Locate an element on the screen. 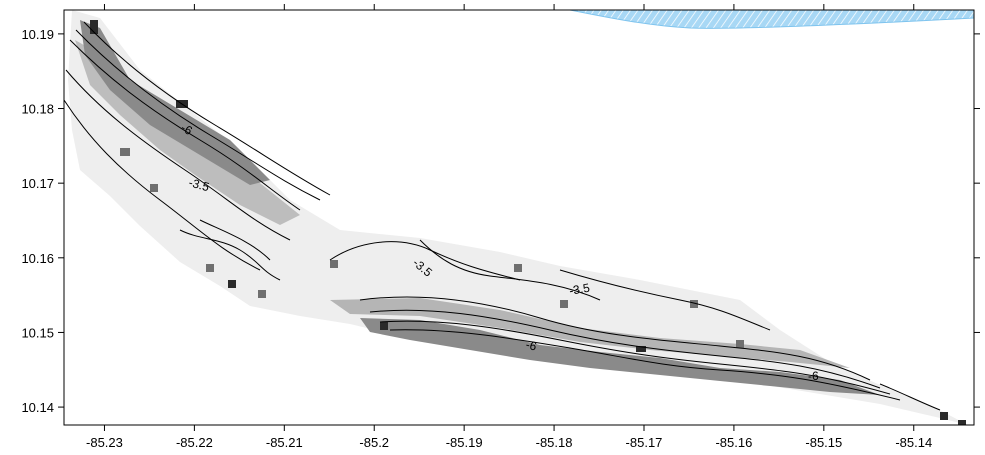 The image size is (985, 455). x-tick-label: -85.14 is located at coordinates (913, 442).